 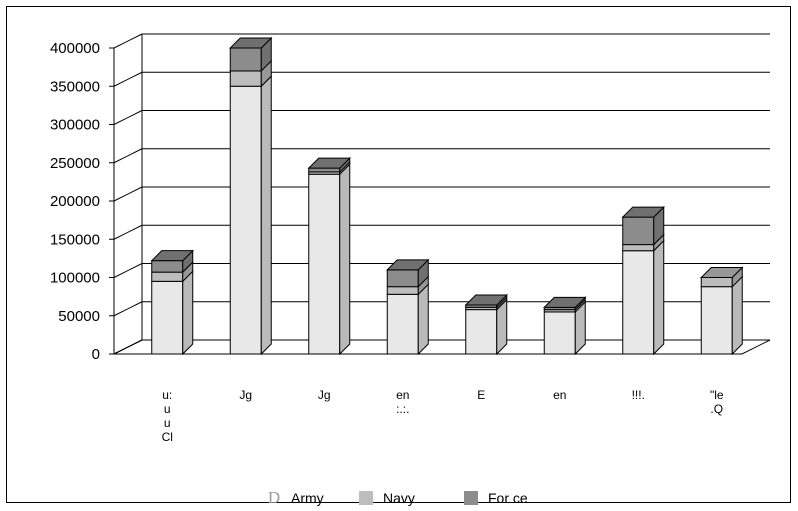 I want to click on floor-plane, so click(x=442, y=347).